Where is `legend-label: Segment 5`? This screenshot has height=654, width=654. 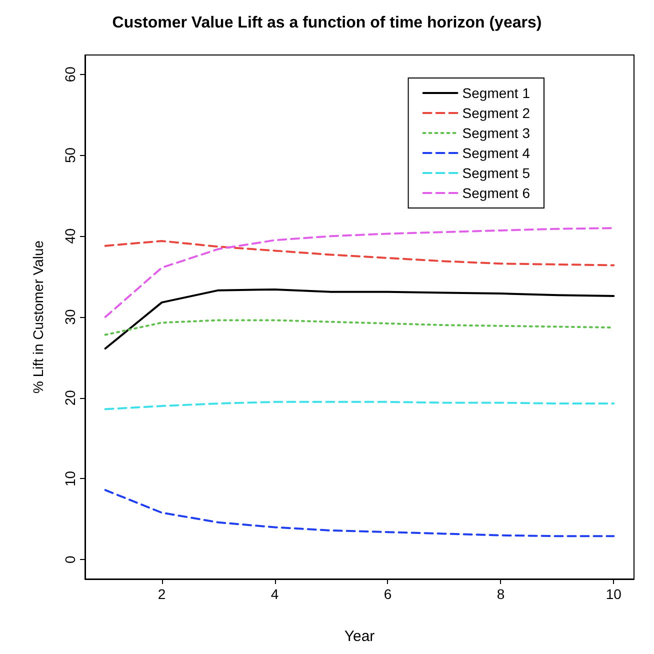
legend-label: Segment 5 is located at coordinates (496, 173).